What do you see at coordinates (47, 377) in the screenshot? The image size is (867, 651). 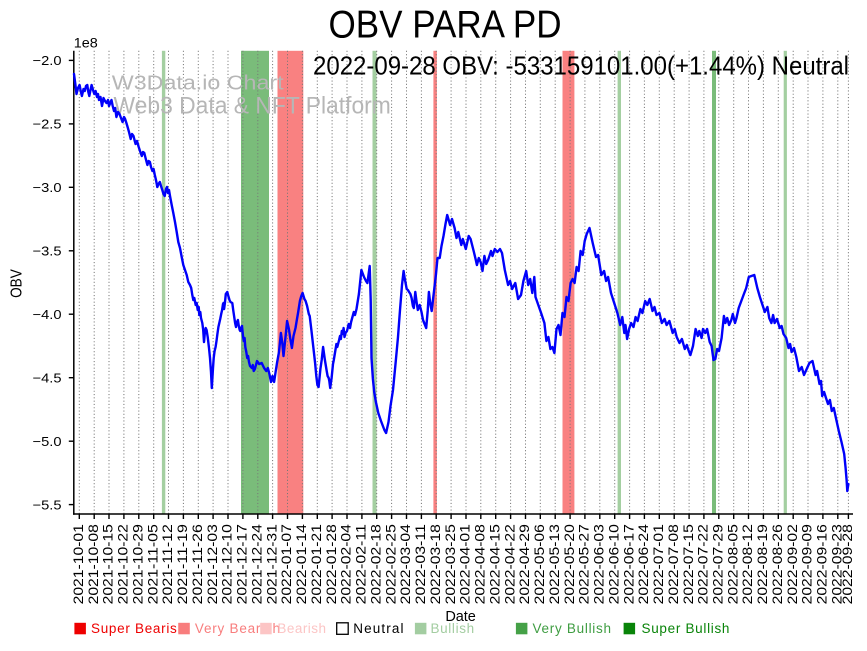 I see `svg-text: −4.5` at bounding box center [47, 377].